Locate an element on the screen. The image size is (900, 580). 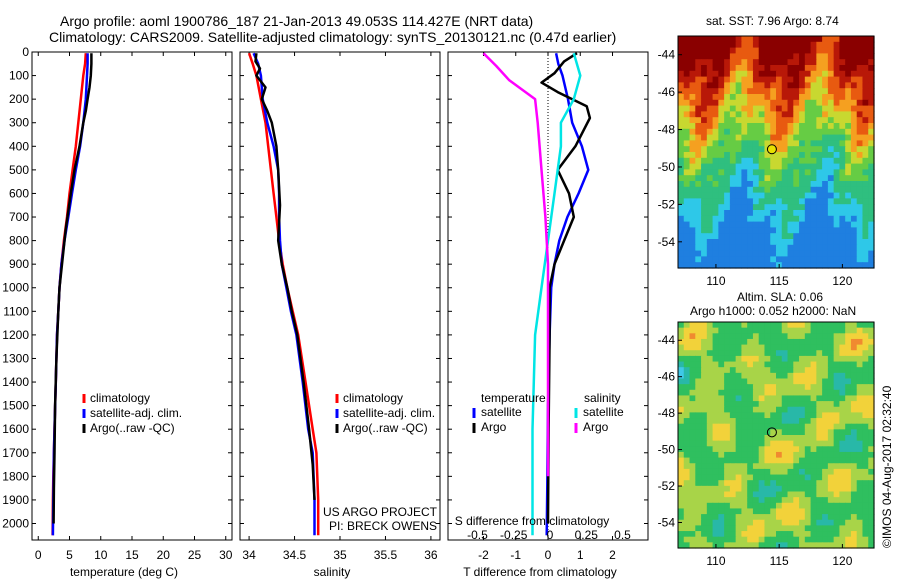
diff-legend-label: satellite is located at coordinates (603, 412).